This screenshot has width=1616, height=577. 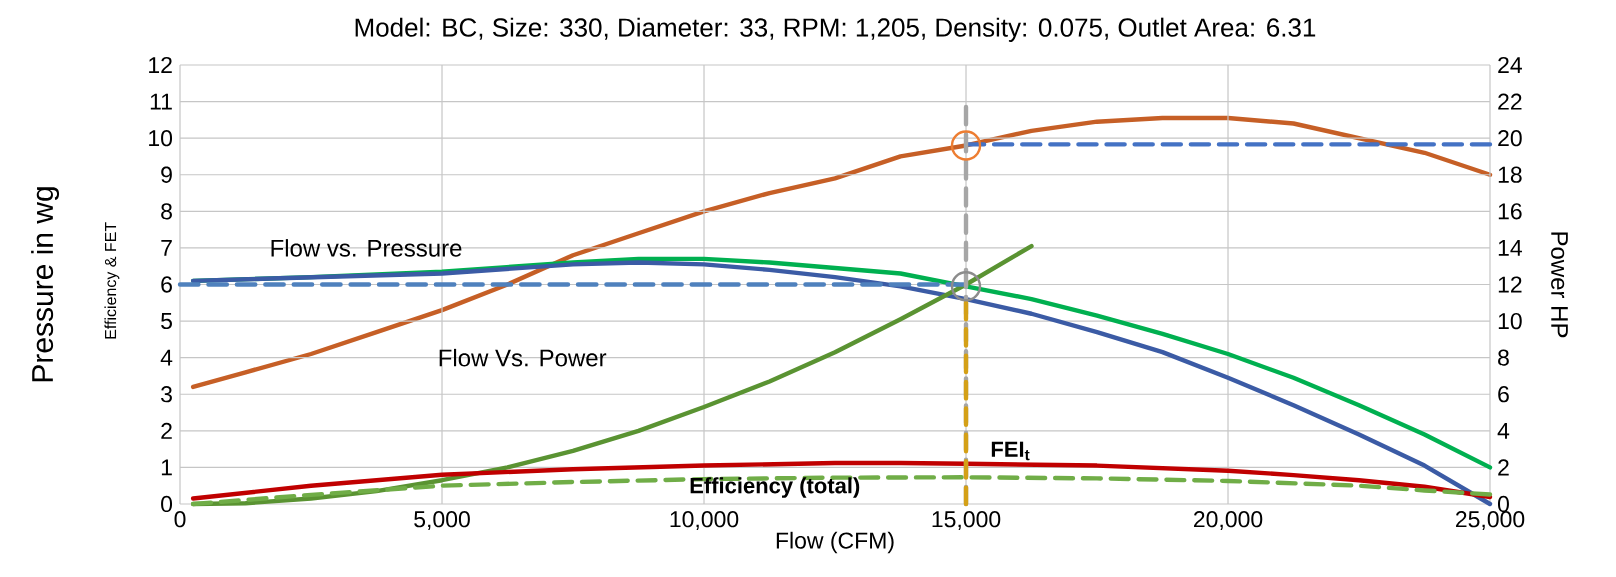 What do you see at coordinates (1510, 211) in the screenshot?
I see `y2-tick-label: 16` at bounding box center [1510, 211].